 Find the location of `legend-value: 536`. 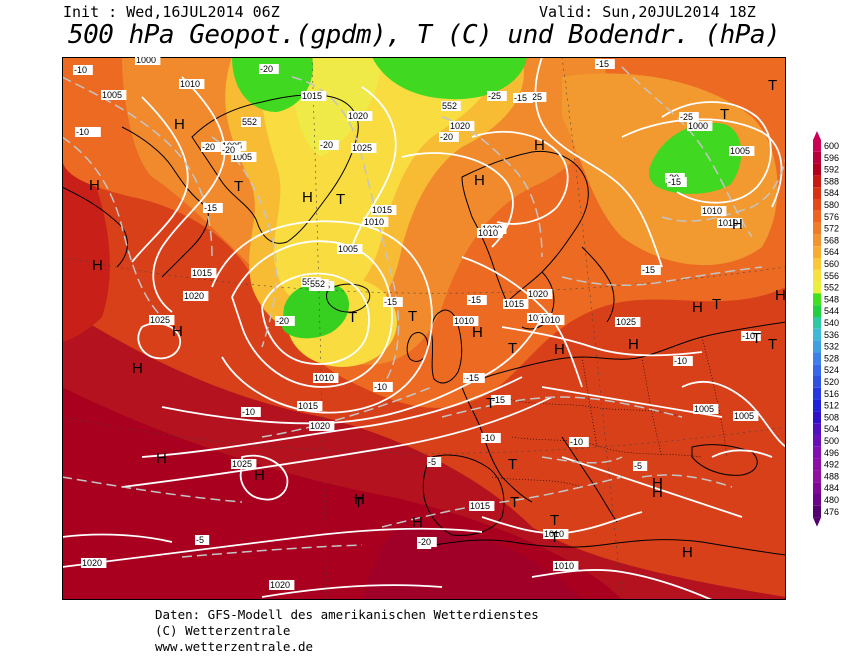

legend-value: 536 is located at coordinates (831, 335).